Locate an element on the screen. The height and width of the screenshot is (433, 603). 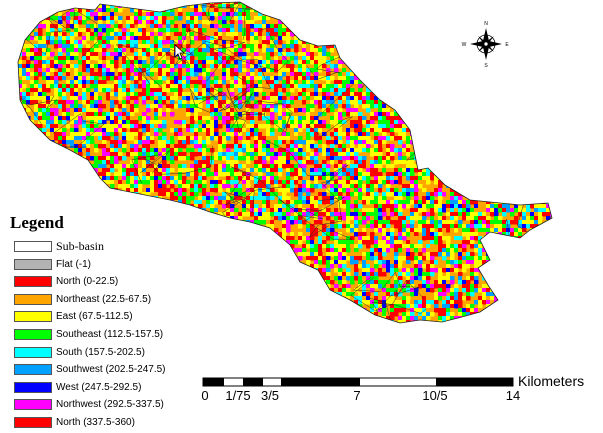
legend-label: West (247.5-292.5) is located at coordinates (99, 387).